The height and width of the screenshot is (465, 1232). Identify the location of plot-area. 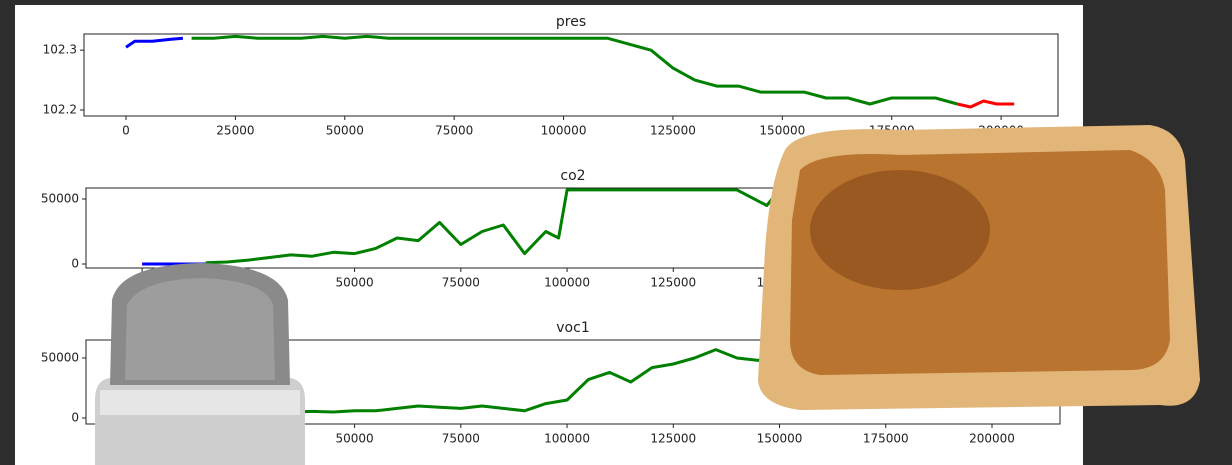
(571, 75).